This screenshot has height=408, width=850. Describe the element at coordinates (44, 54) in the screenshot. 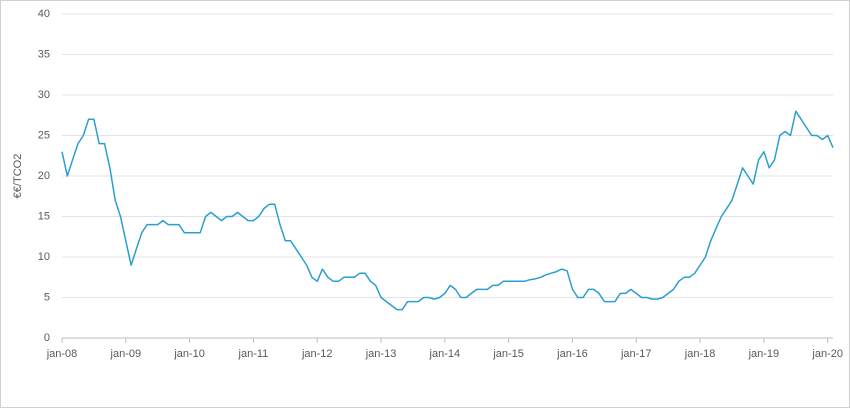

I see `y-tick-label: 35` at that location.